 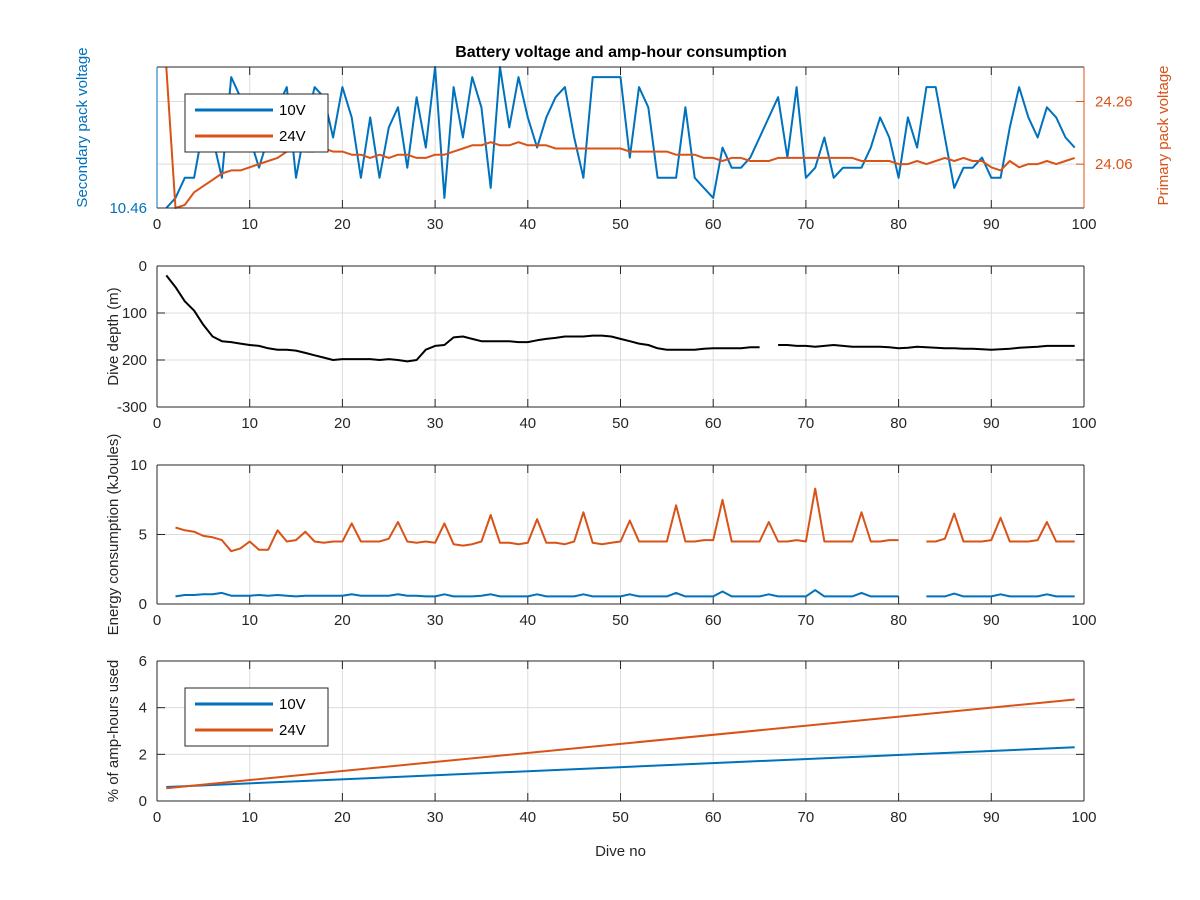 What do you see at coordinates (128, 208) in the screenshot?
I see `y-left-tick-label: 10.46` at bounding box center [128, 208].